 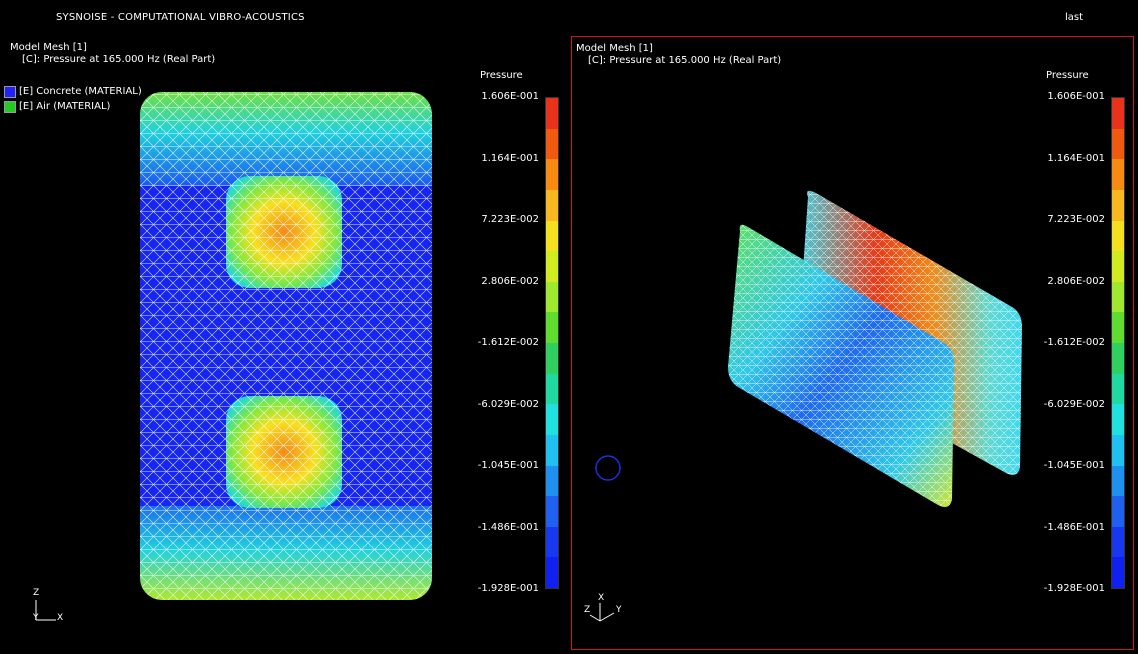 What do you see at coordinates (119, 59) in the screenshot?
I see `left-view-subtitle: [C]: Pressure at 165.000 Hz (Real Part)` at bounding box center [119, 59].